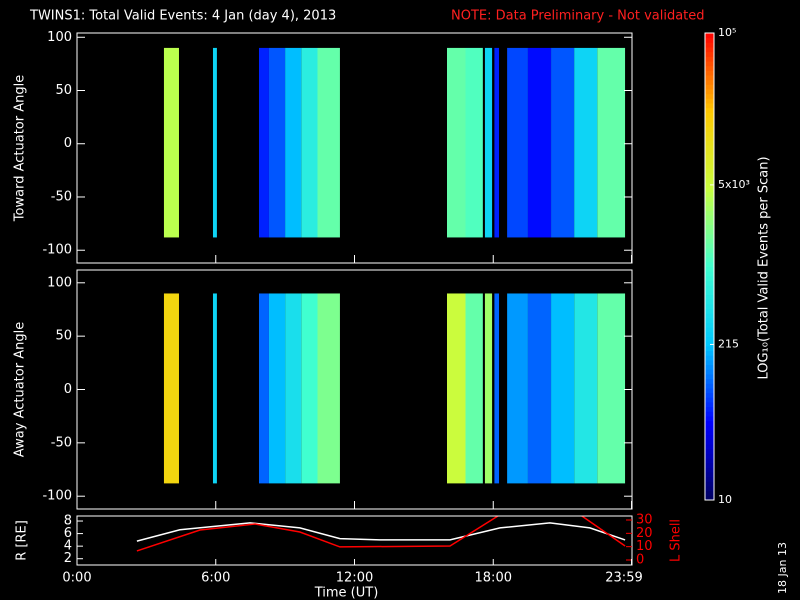 The image size is (800, 600). I want to click on colorbar-tick-label: 10⁵, so click(727, 32).